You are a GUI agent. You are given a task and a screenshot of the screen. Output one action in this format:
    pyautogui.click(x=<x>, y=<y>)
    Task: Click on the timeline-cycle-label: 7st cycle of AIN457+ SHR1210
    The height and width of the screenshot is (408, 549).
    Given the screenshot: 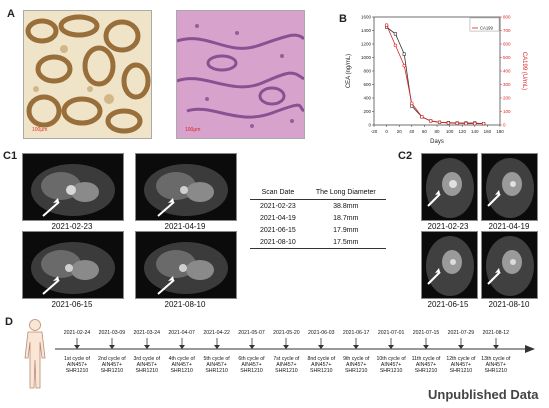 What is the action you would take?
    pyautogui.click(x=286, y=365)
    